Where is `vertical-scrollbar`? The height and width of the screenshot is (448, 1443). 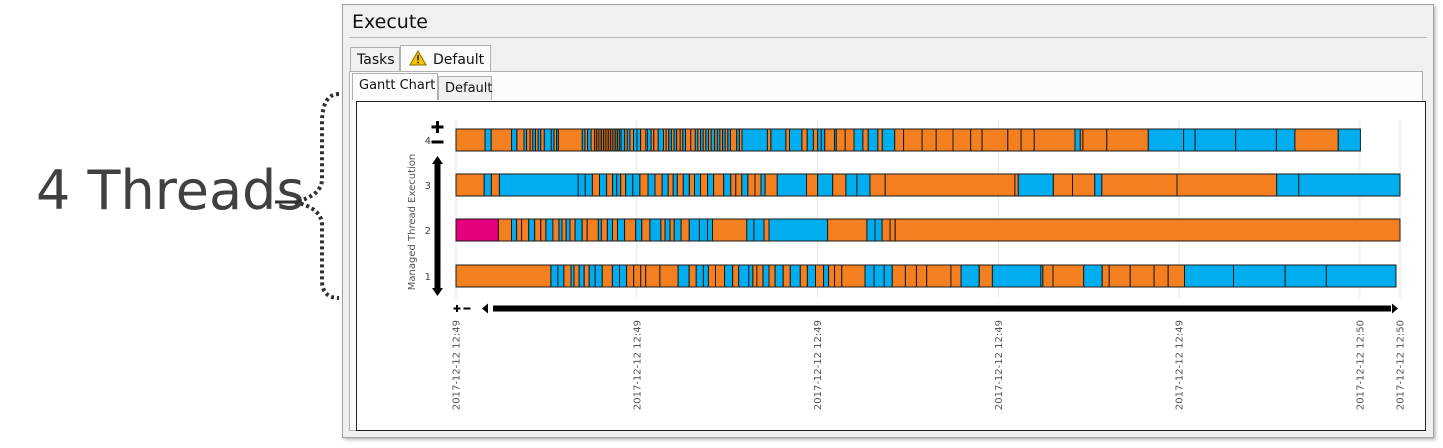 vertical-scrollbar is located at coordinates (437, 226).